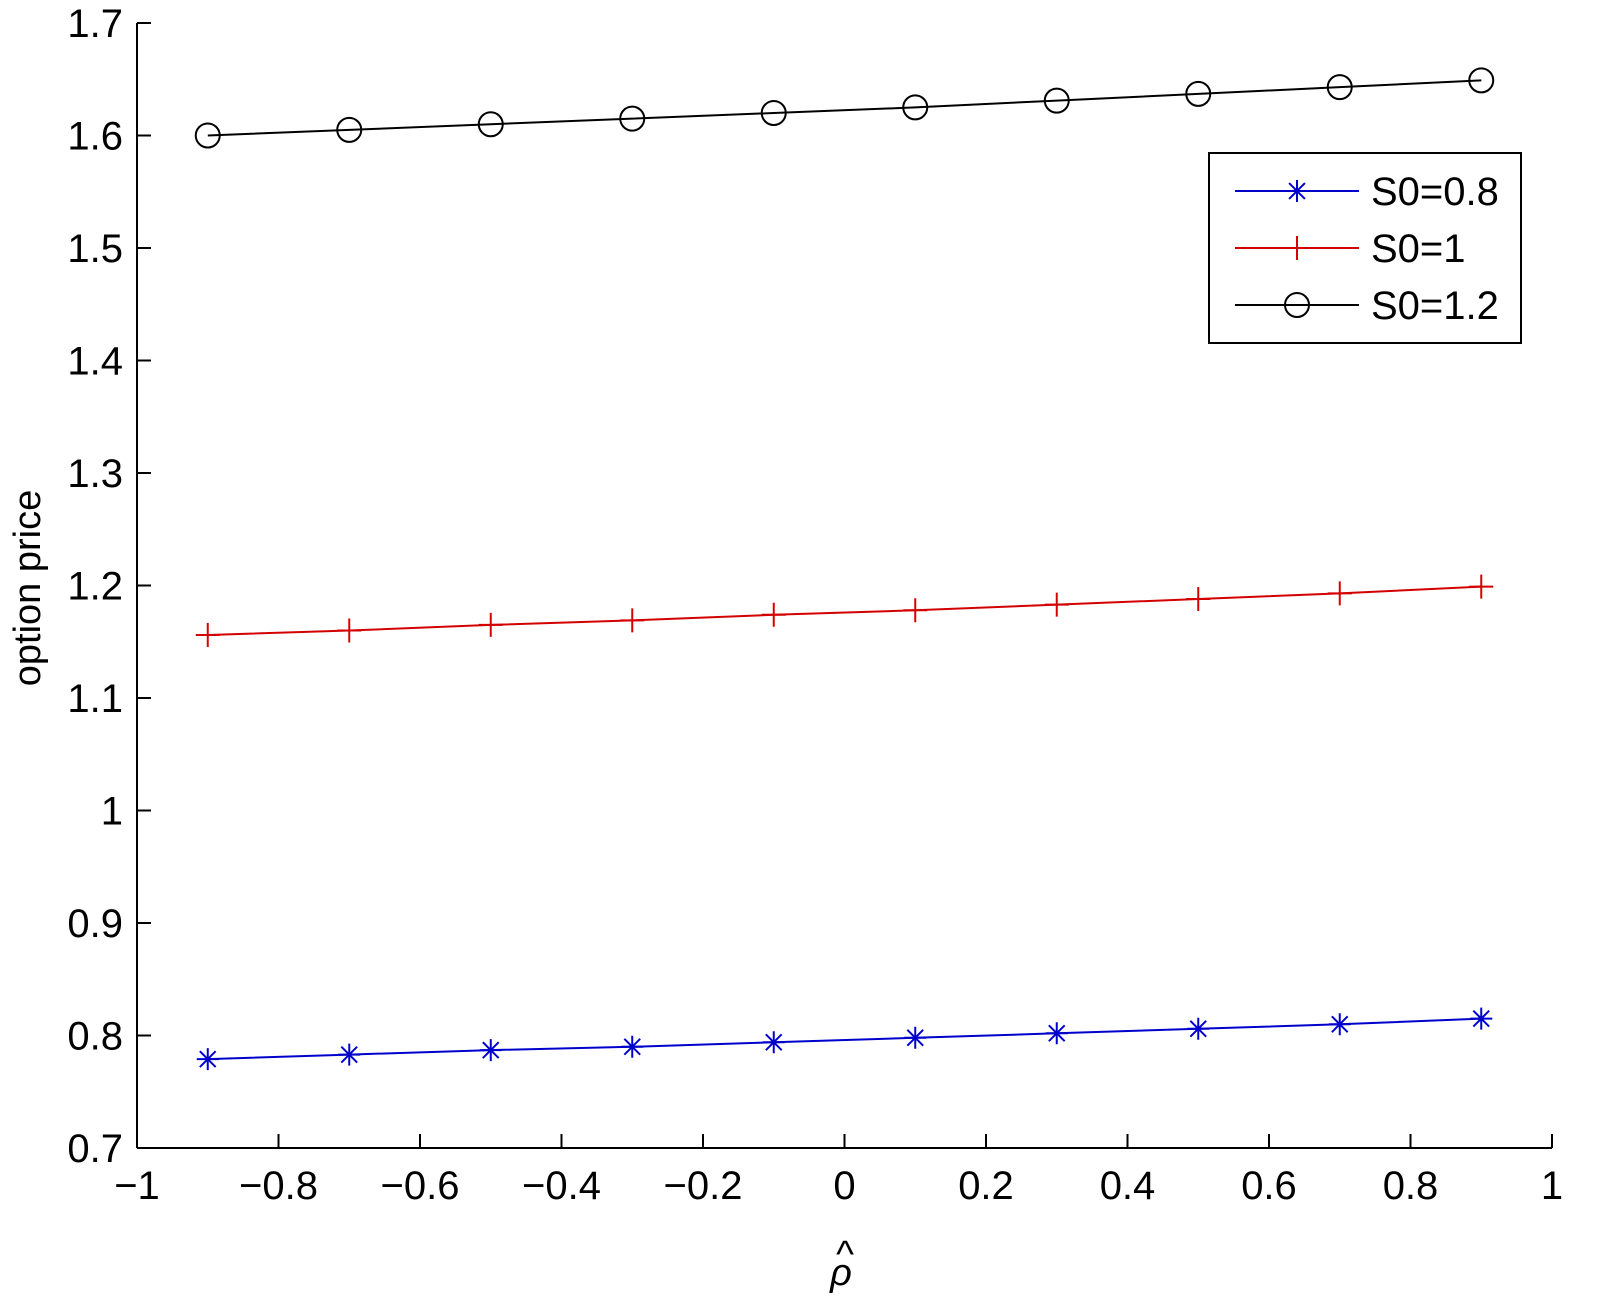 The height and width of the screenshot is (1303, 1600). I want to click on y-tick-label: 1.1, so click(95, 699).